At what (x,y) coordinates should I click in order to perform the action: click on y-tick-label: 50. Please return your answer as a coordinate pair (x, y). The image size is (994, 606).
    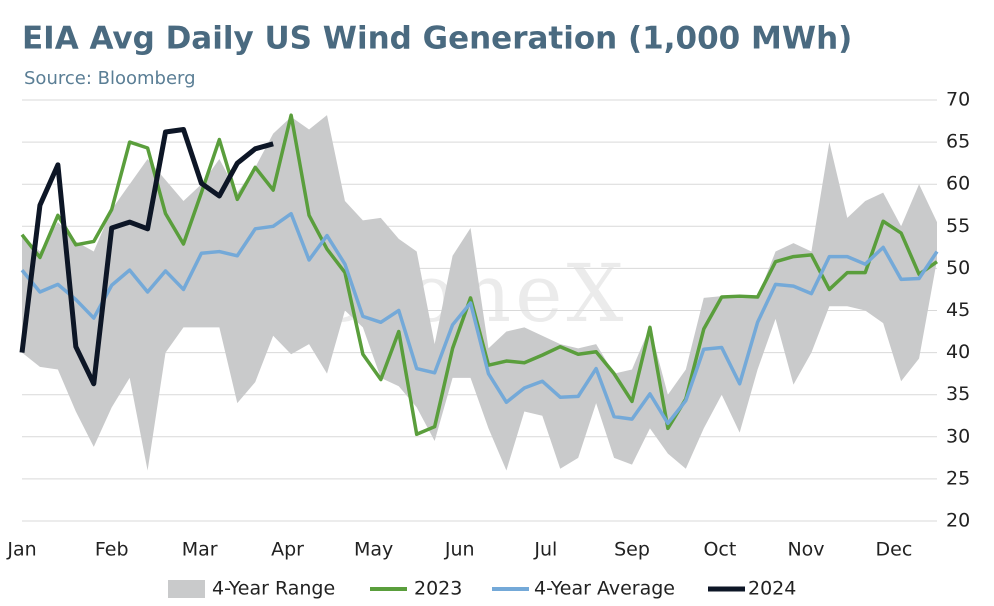
    Looking at the image, I should click on (958, 268).